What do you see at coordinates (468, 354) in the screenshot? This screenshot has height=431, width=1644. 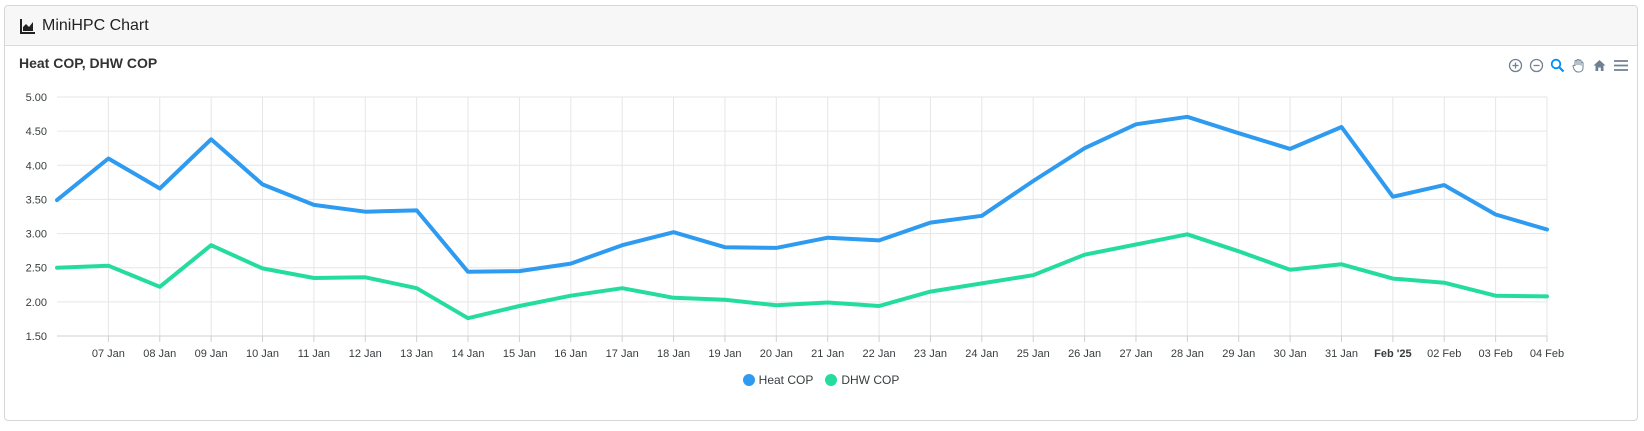 I see `x-tick-label: 14 Jan` at bounding box center [468, 354].